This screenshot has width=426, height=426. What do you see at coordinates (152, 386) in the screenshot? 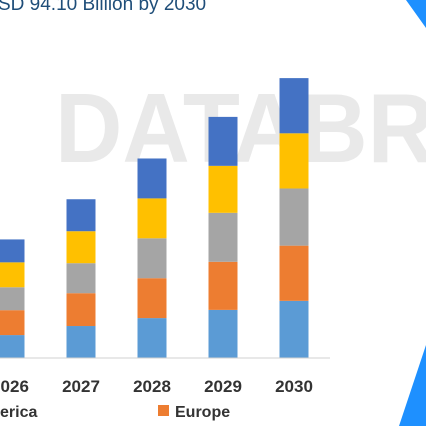
I see `x-tick-label-2028: 2028` at bounding box center [152, 386].